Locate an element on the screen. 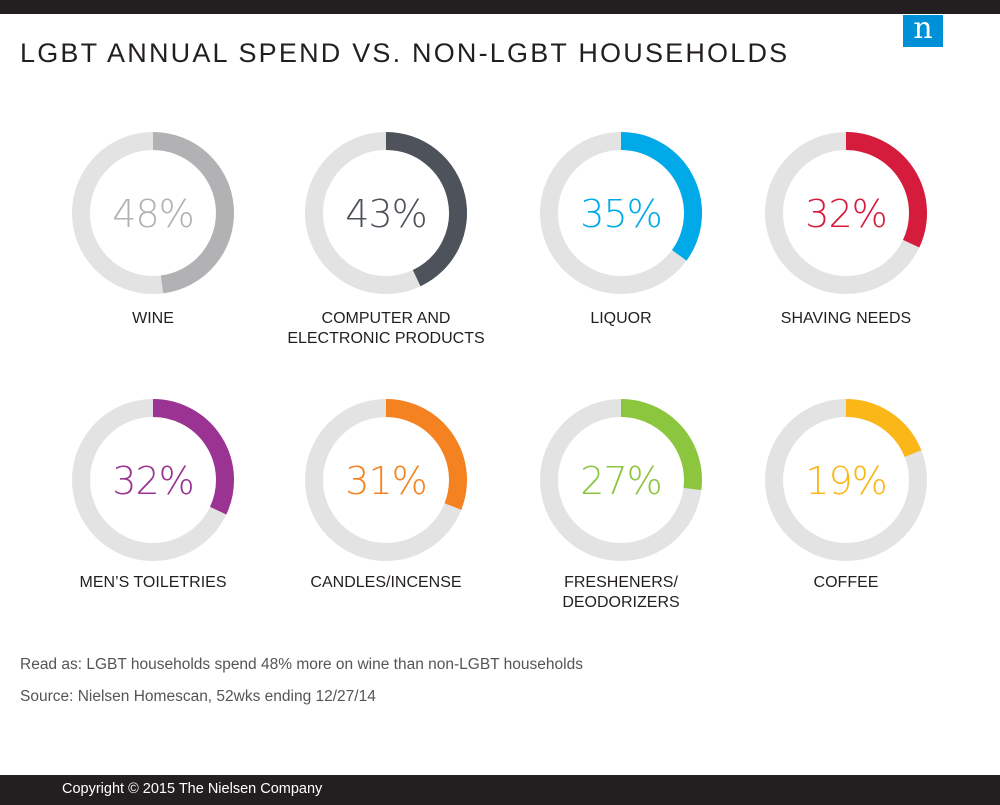 This screenshot has height=805, width=1000. donut-coffee: 19% is located at coordinates (846, 480).